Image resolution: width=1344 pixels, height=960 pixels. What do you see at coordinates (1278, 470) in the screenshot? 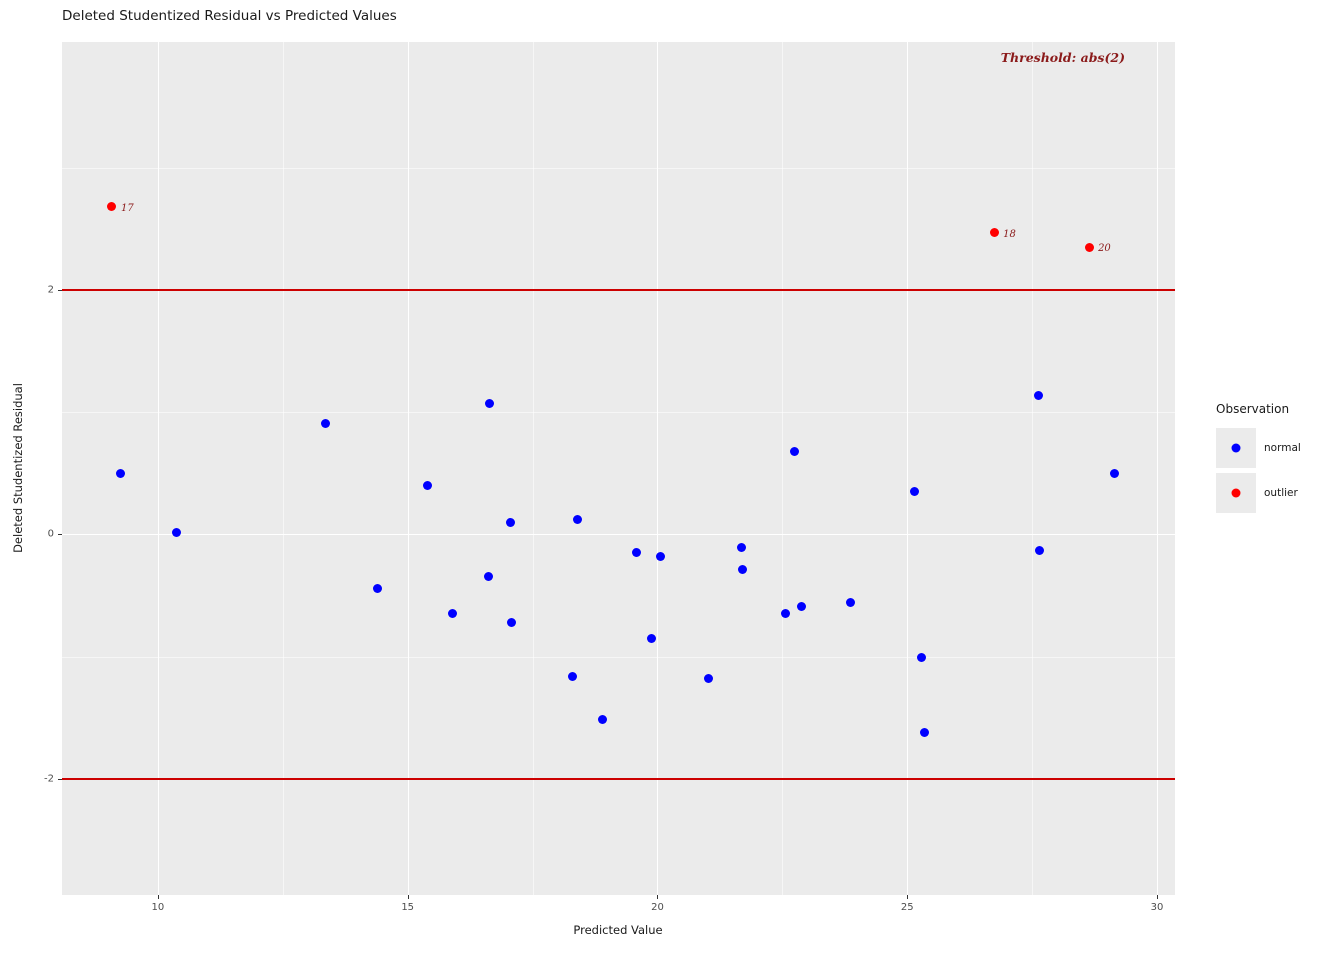
I see `legend-entries: normal outlier` at bounding box center [1278, 470].